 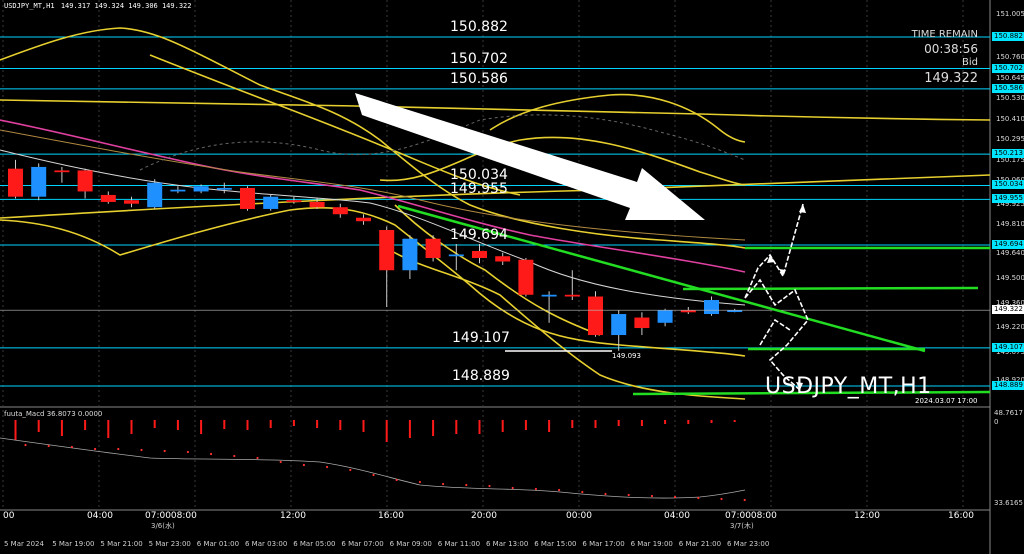 I want to click on time-axis-label: 07:0008:00, so click(x=171, y=516).